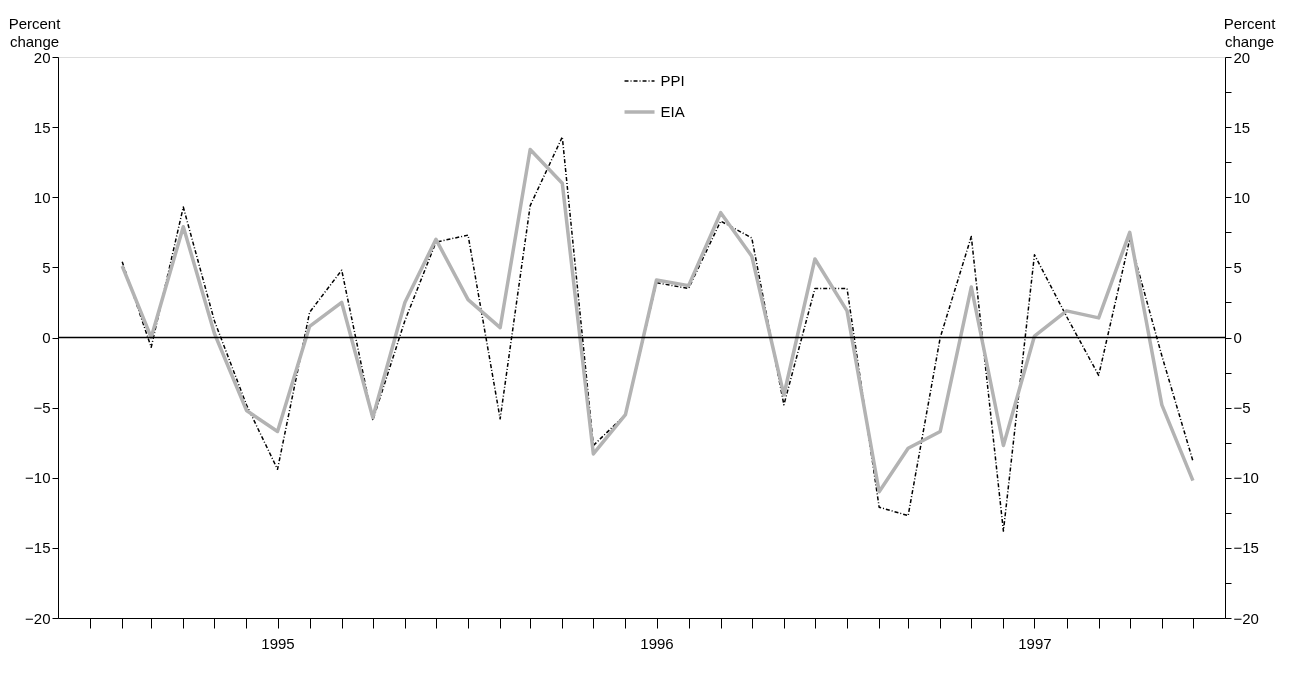 The height and width of the screenshot is (675, 1299). Describe the element at coordinates (1242, 408) in the screenshot. I see `y2-tick-label: −5` at that location.